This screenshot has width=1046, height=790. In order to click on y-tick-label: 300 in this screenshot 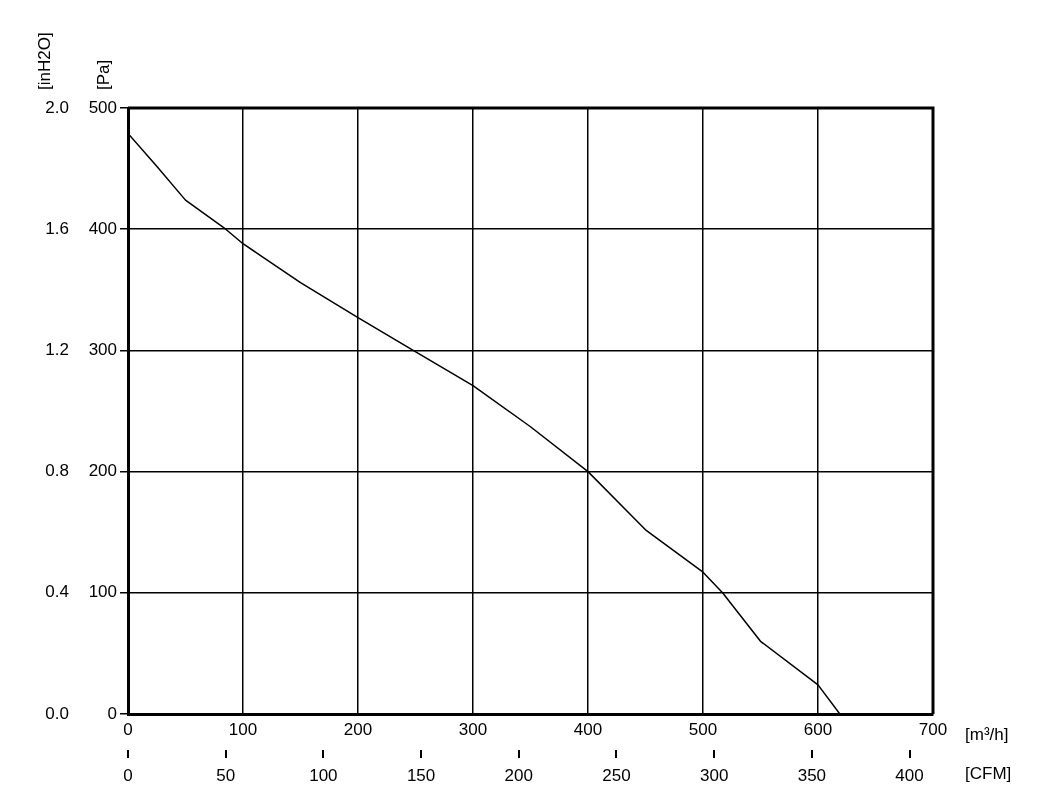, I will do `click(102, 350)`.